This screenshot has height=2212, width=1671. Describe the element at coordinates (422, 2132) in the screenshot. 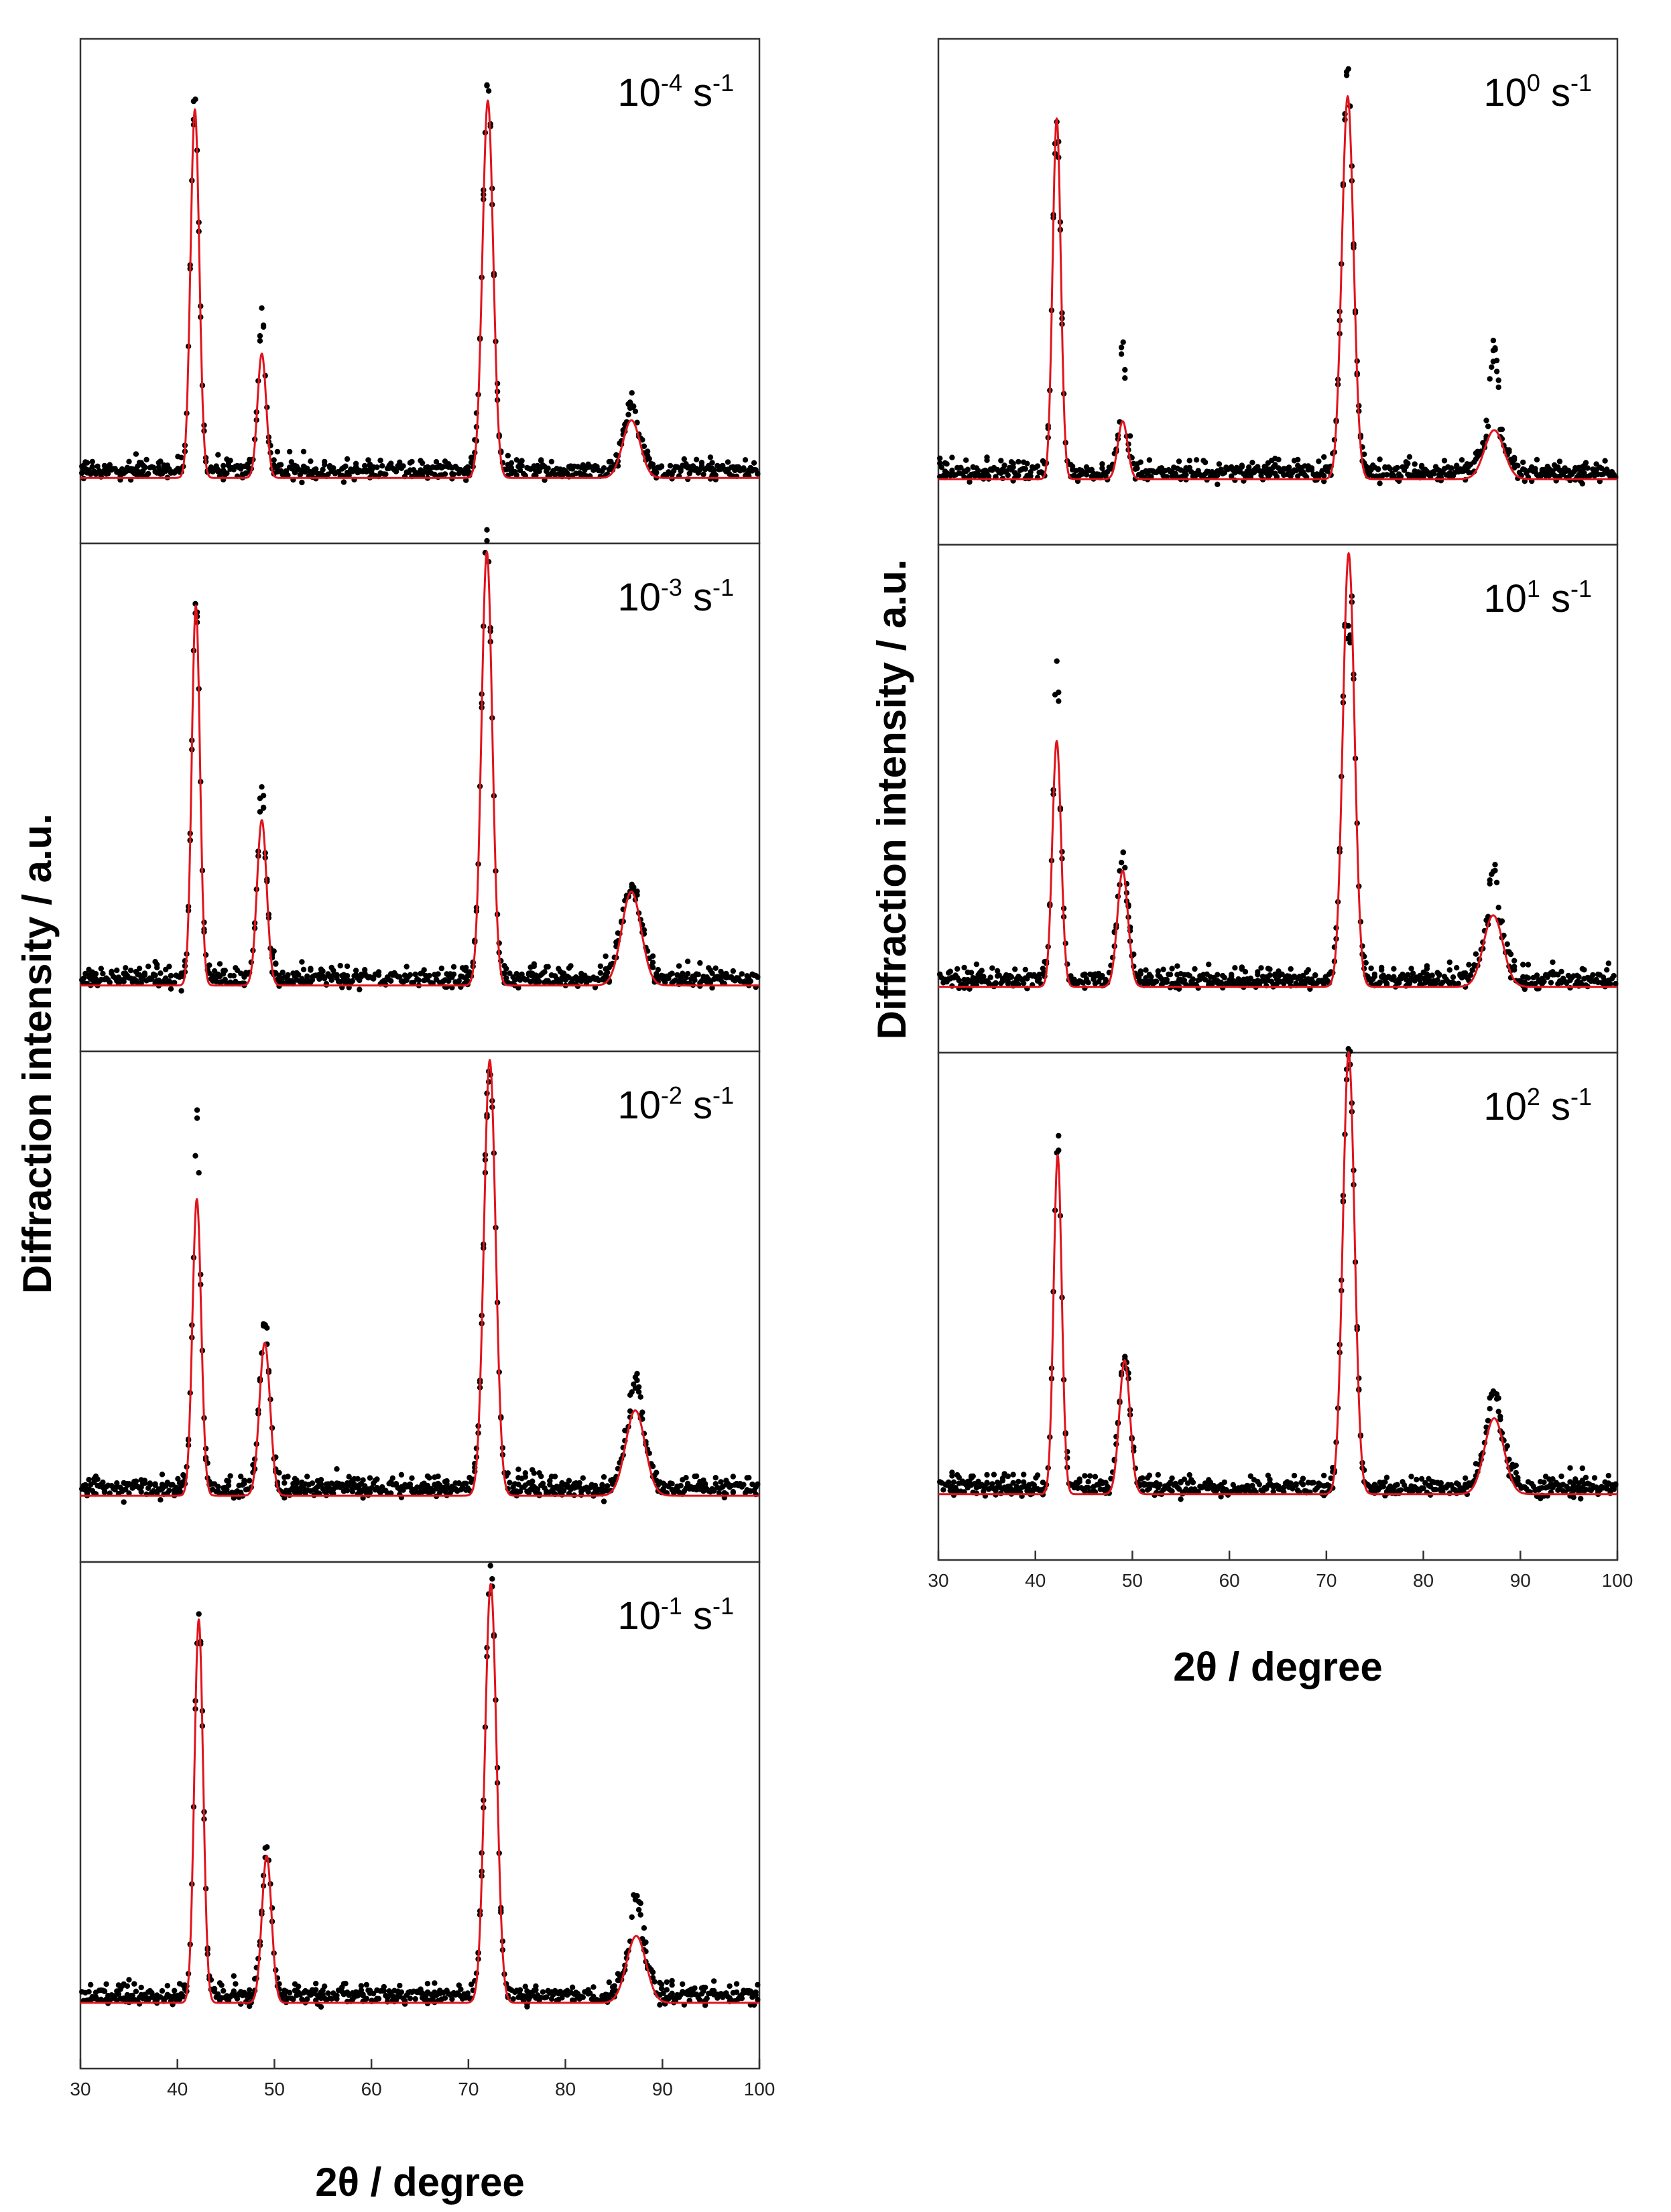

I see `x-axis: 30 40 50 60 70 80 90 100 2θ / degree` at that location.